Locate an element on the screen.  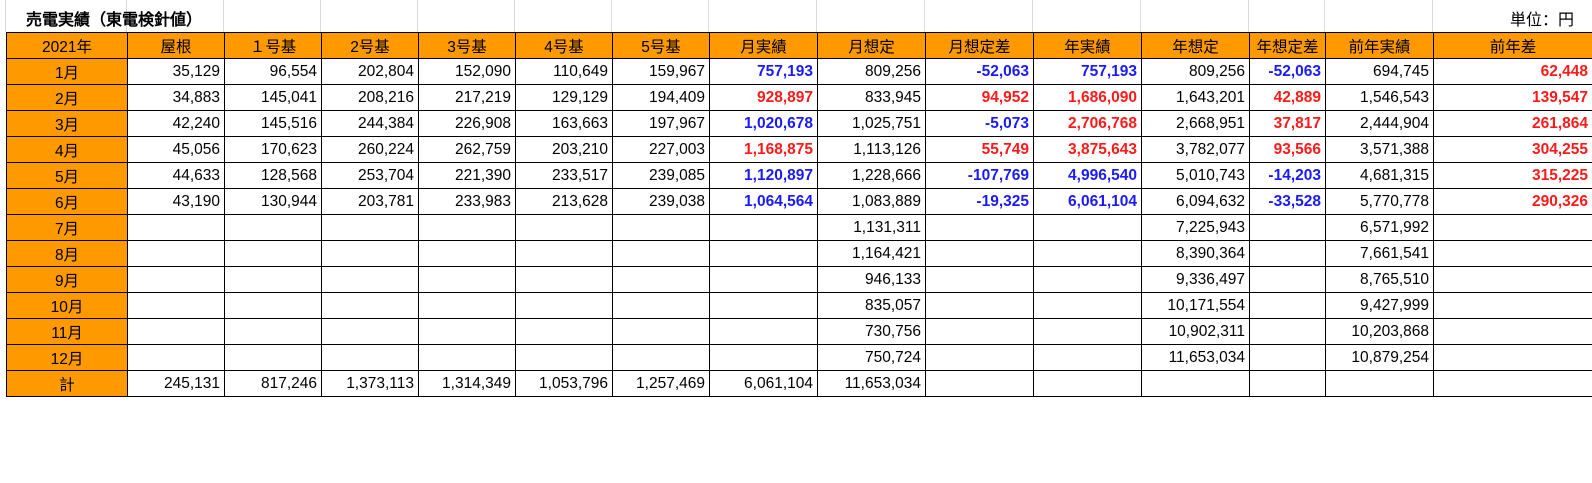
table-cell: 159,967 is located at coordinates (661, 71).